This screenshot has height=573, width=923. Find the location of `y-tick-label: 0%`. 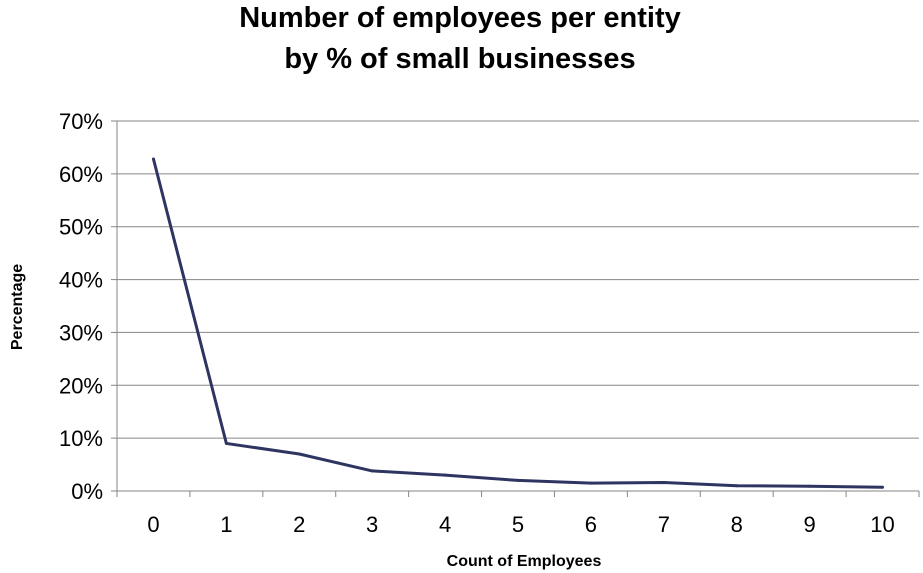

y-tick-label: 0% is located at coordinates (87, 491).